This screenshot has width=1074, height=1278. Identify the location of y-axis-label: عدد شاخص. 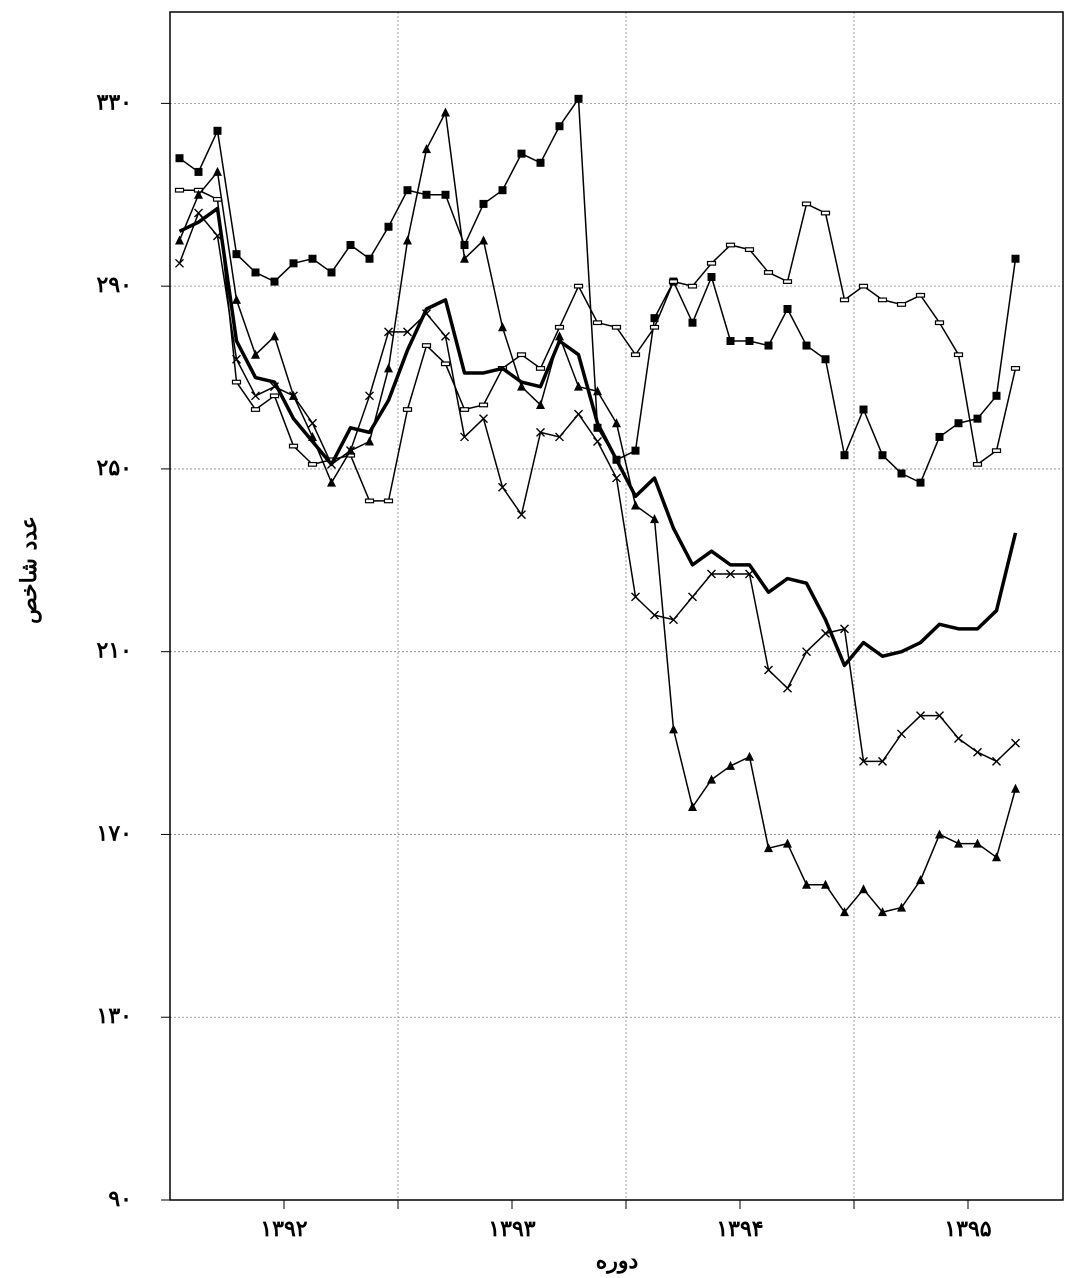
(29, 570).